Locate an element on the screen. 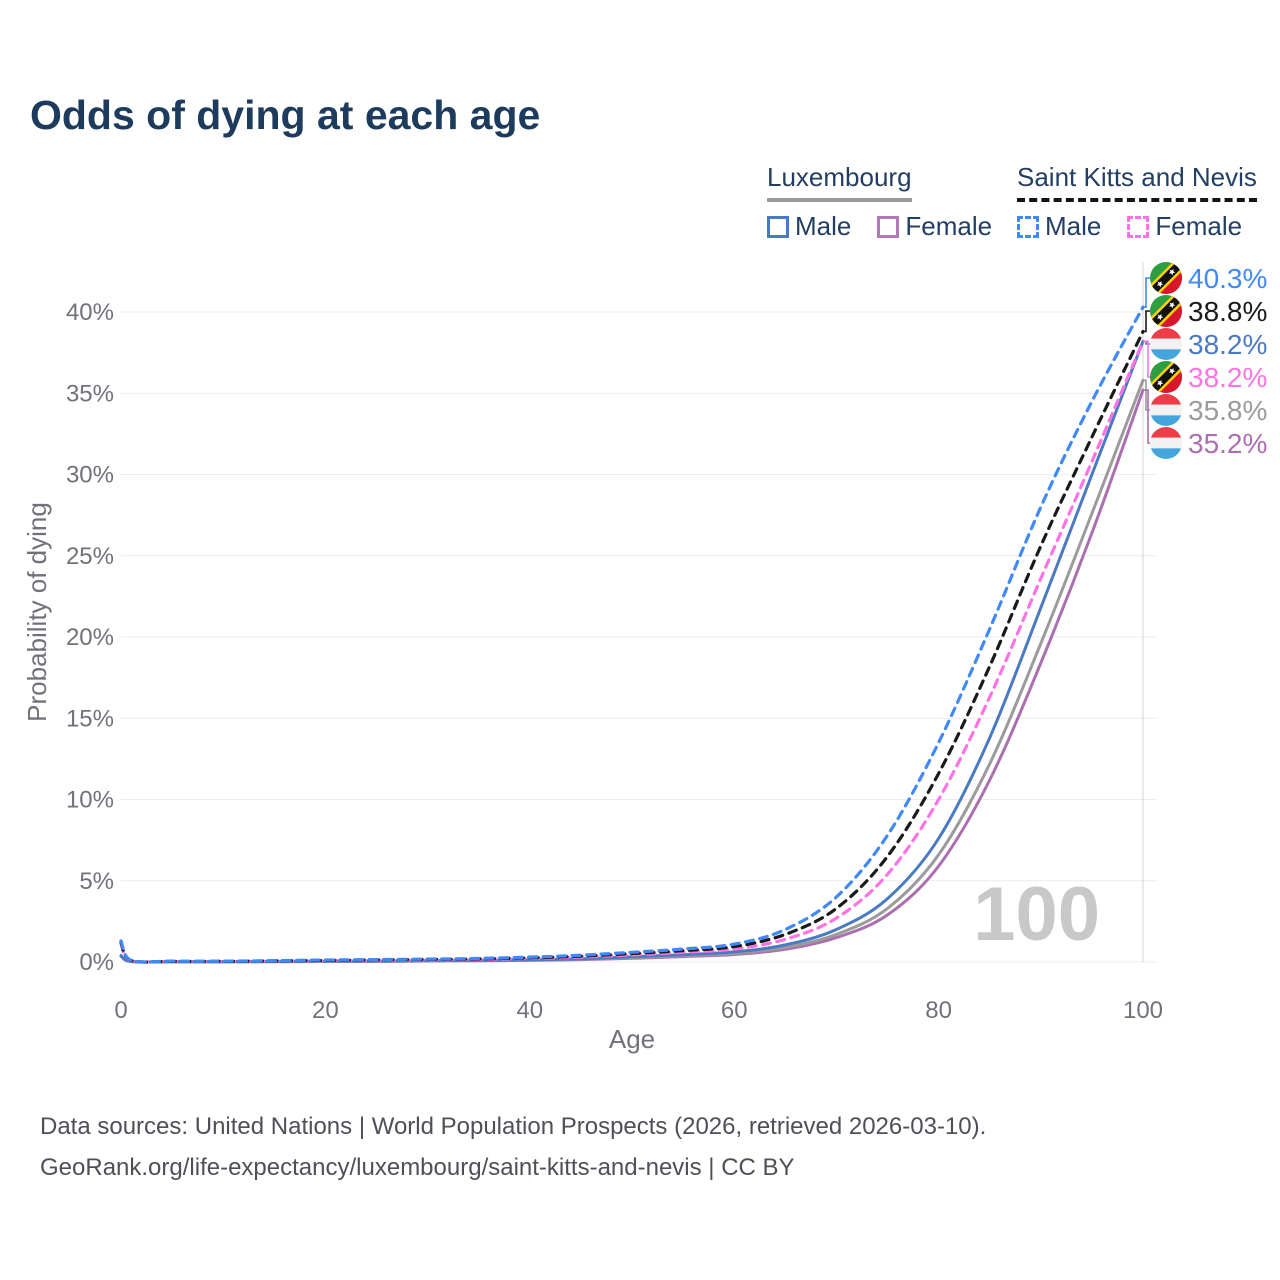  y-tick-label: 40% is located at coordinates (90, 312).